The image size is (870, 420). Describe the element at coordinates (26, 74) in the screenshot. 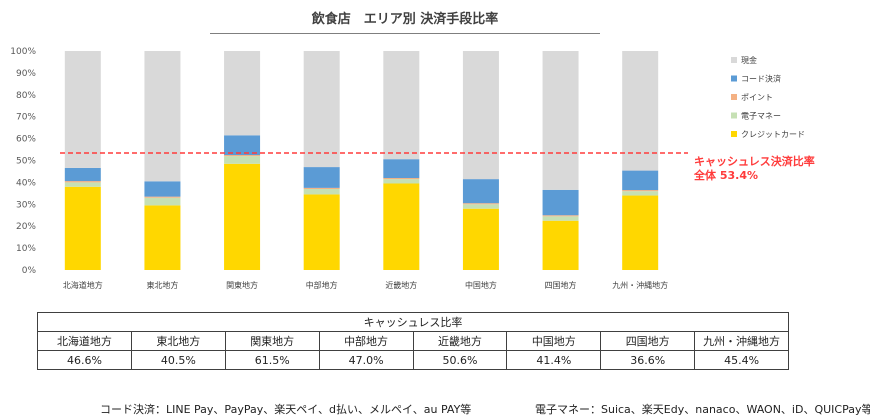

I see `y-tick-label: 90%` at that location.